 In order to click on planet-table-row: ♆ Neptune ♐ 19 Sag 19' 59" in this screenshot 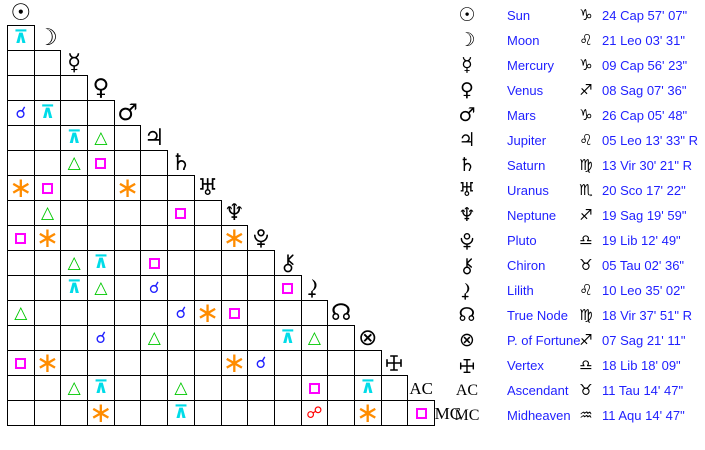, I will do `click(352, 215)`.